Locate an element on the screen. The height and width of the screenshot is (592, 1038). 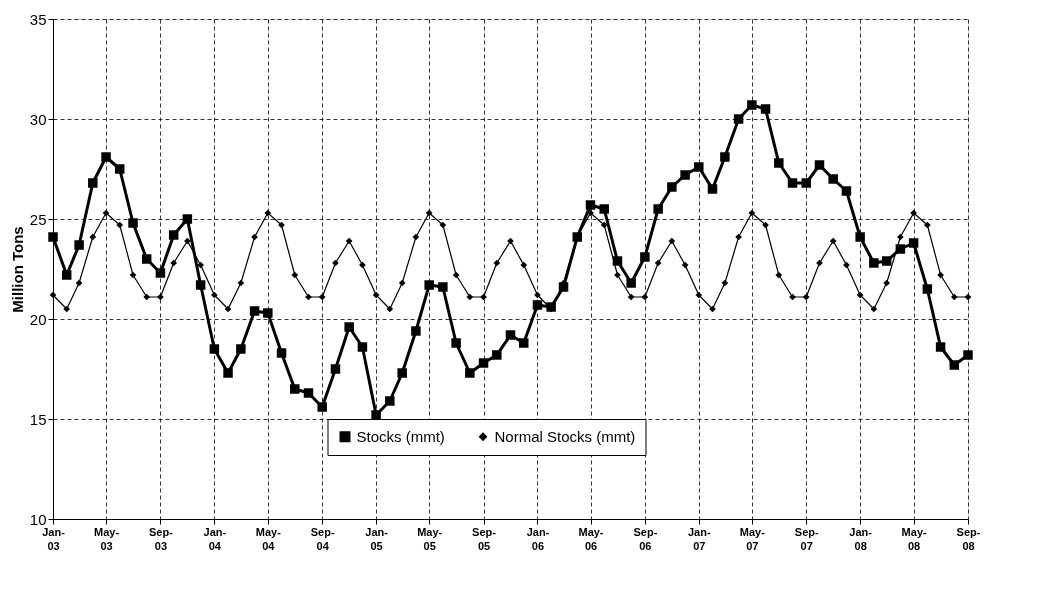
x-tick-label: May-03 is located at coordinates (107, 538).